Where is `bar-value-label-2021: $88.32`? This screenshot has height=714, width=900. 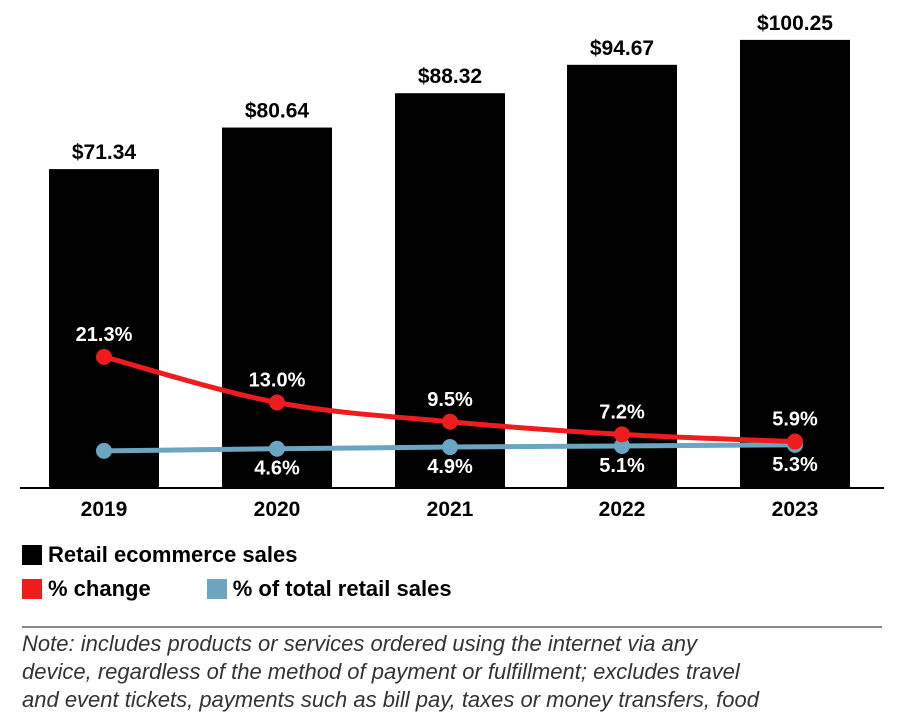
bar-value-label-2021: $88.32 is located at coordinates (450, 76).